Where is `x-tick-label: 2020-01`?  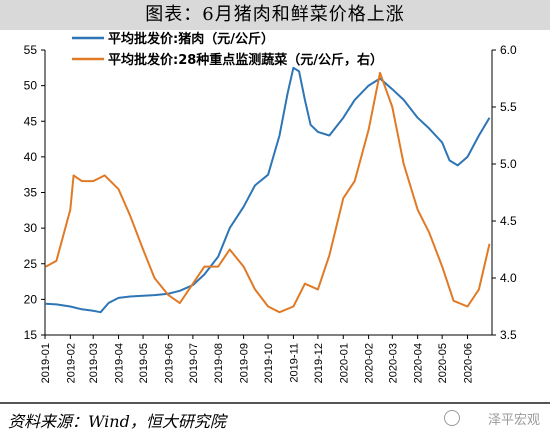 x-tick-label: 2020-01 is located at coordinates (344, 363).